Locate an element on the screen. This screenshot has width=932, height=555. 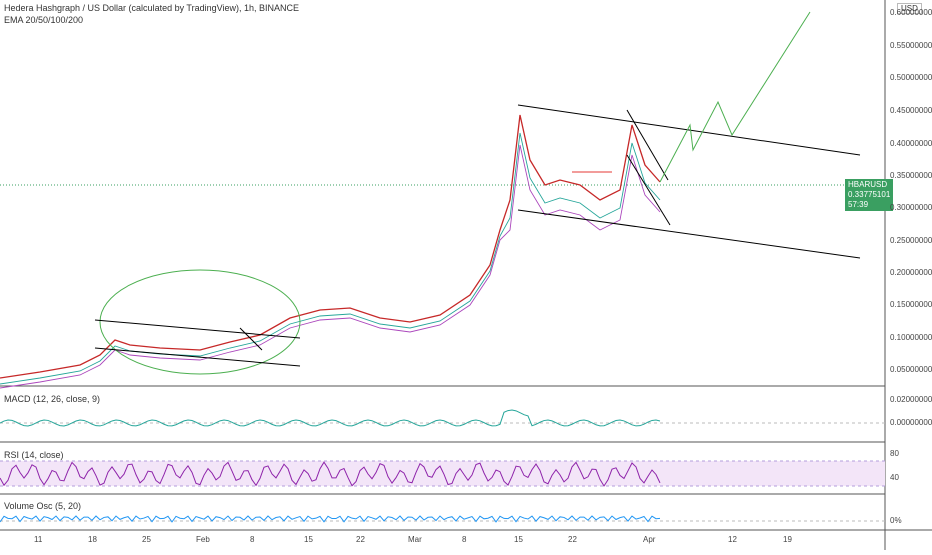
macd-tick: 0.02000000 is located at coordinates (911, 399).